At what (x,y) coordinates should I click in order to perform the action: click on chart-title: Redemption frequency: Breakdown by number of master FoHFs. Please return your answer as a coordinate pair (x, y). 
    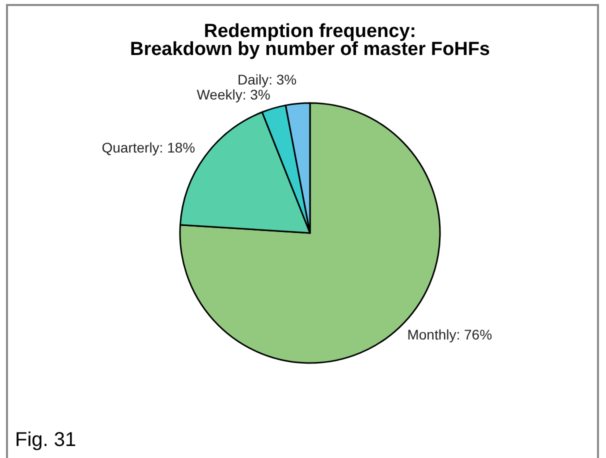
    Looking at the image, I should click on (310, 40).